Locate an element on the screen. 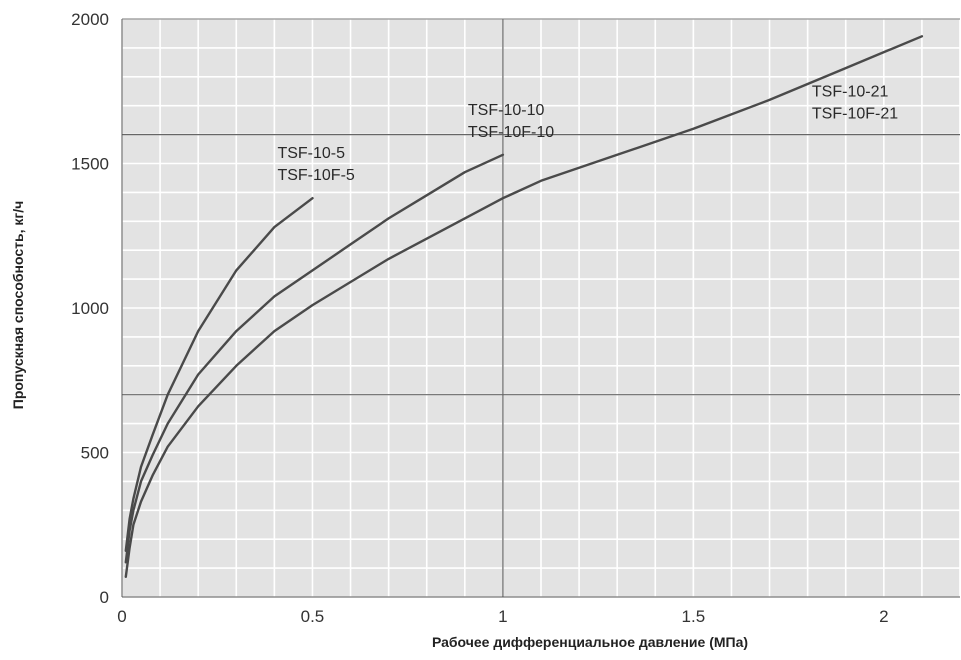  x-tick-label: 0.5 is located at coordinates (313, 616).